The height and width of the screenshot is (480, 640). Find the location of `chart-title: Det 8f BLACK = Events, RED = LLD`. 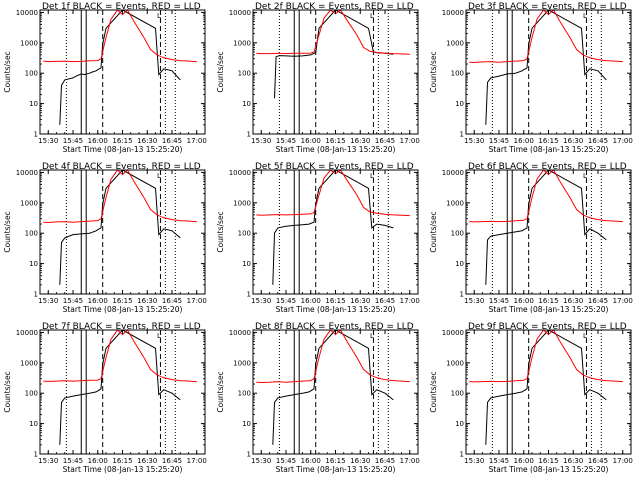

chart-title: Det 8f BLACK = Events, RED = LLD is located at coordinates (334, 327).